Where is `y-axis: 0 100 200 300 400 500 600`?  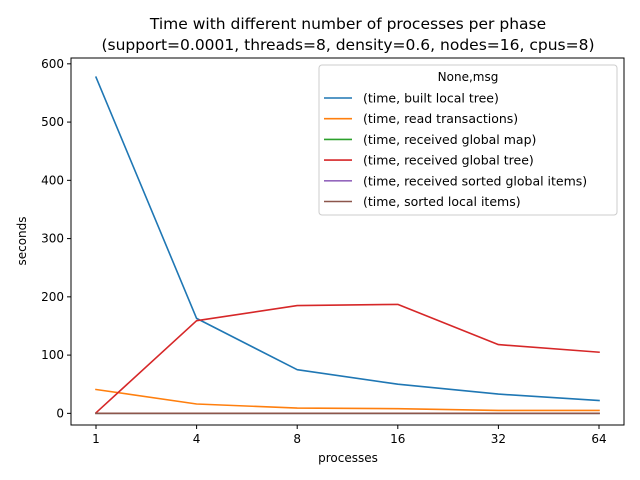
y-axis: 0 100 200 300 400 500 600 is located at coordinates (56, 238).